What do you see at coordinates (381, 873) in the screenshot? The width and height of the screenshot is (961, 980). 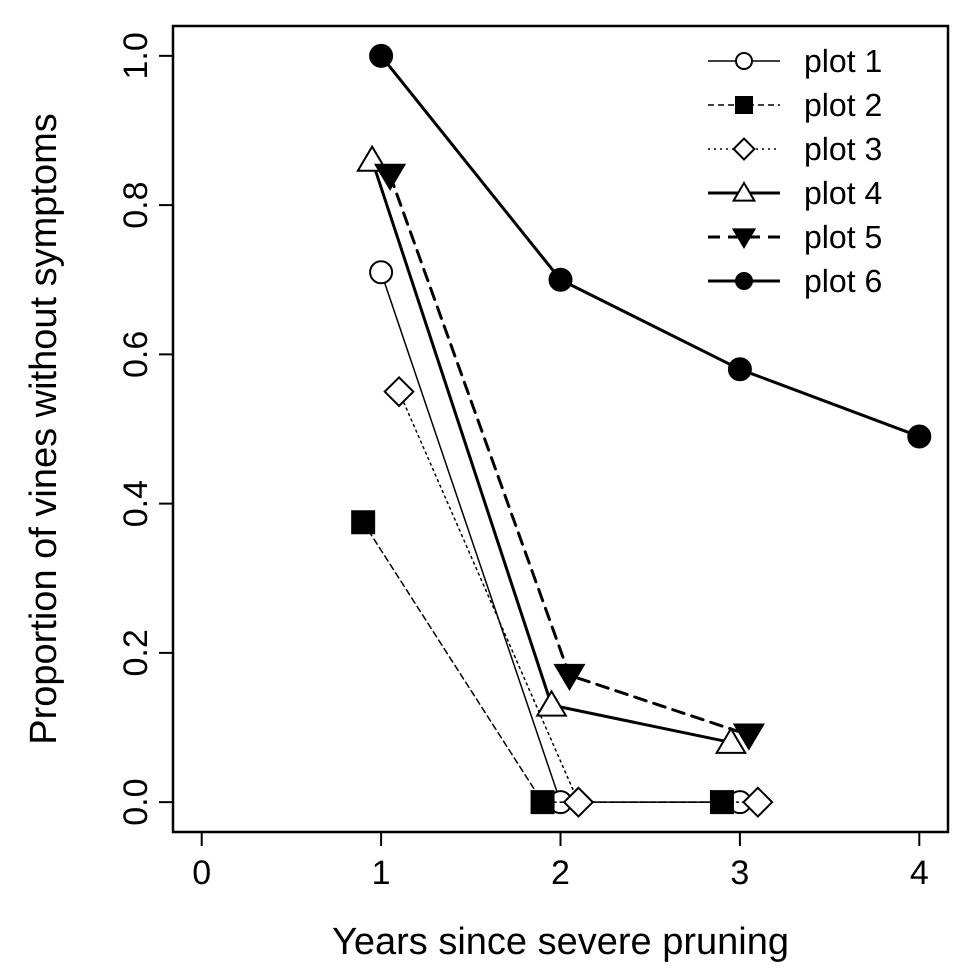 I see `x-tick-label: 1` at bounding box center [381, 873].